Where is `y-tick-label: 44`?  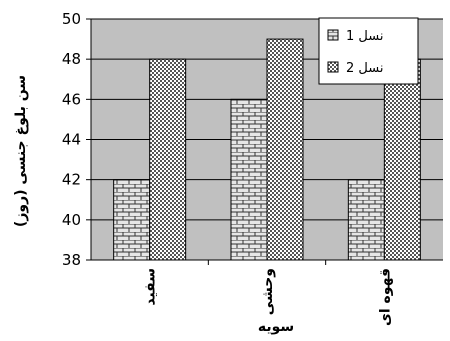
y-tick-label: 44 is located at coordinates (71, 140).